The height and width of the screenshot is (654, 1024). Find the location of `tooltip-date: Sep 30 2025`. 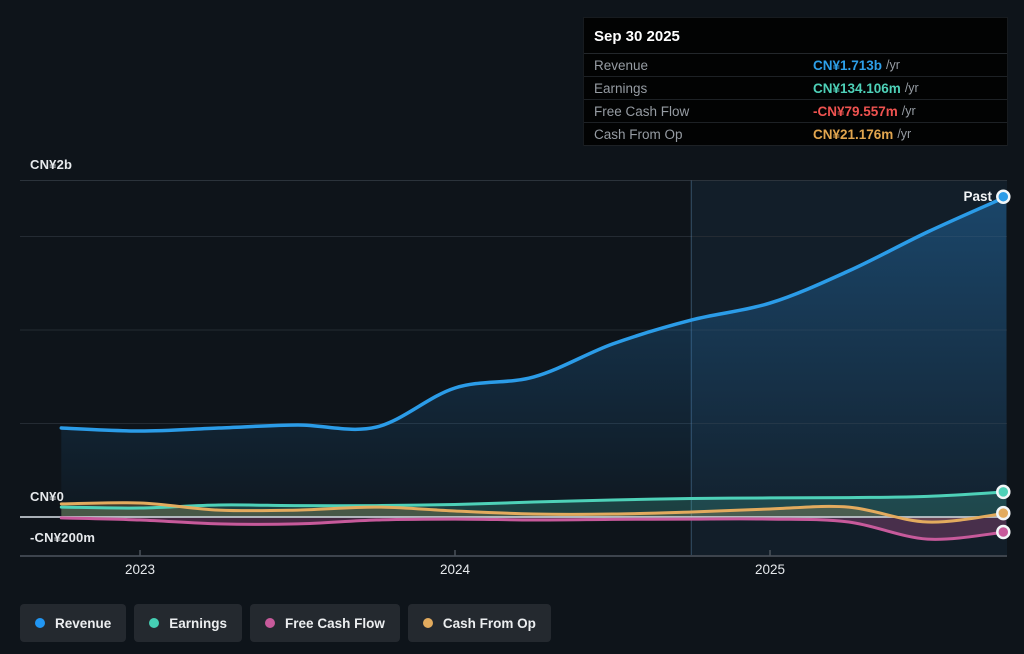

tooltip-date: Sep 30 2025 is located at coordinates (795, 36).